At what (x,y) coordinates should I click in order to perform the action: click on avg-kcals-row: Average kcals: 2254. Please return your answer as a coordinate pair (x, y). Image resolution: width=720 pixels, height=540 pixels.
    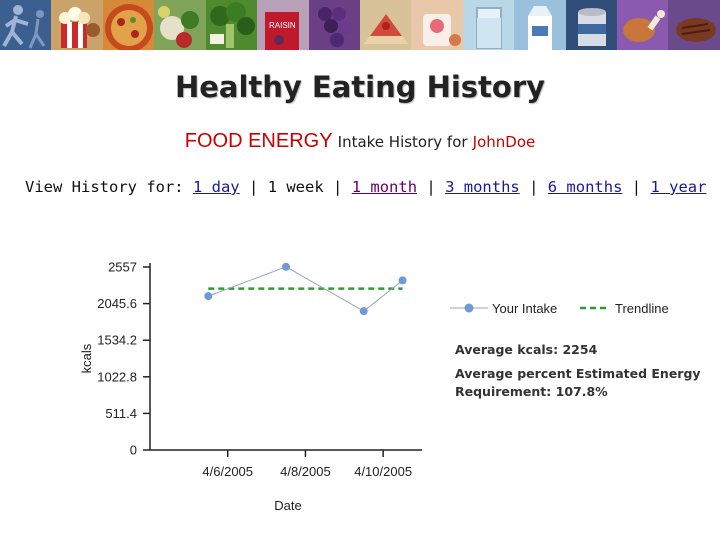
    Looking at the image, I should click on (585, 350).